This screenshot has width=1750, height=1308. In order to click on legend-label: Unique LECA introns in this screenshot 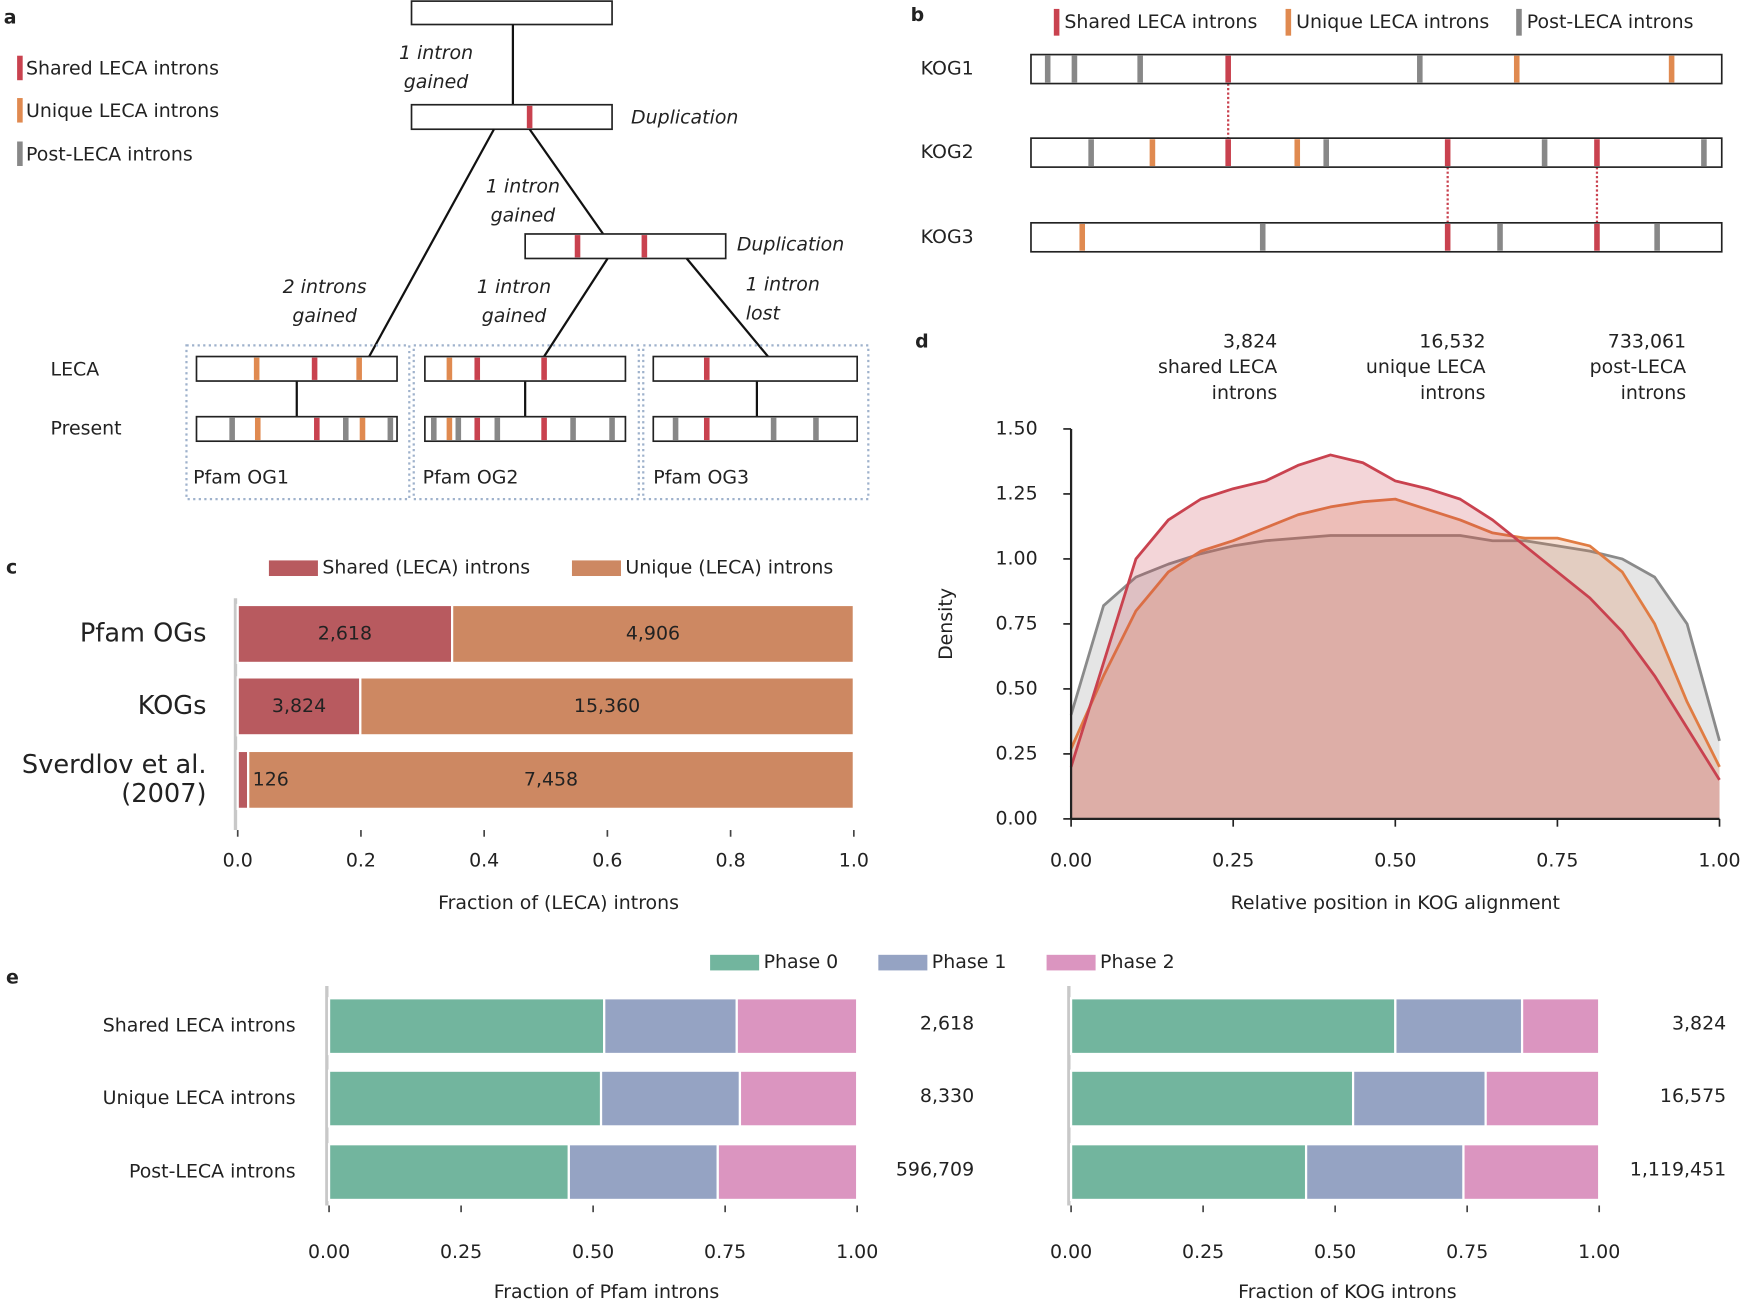, I will do `click(1392, 22)`.